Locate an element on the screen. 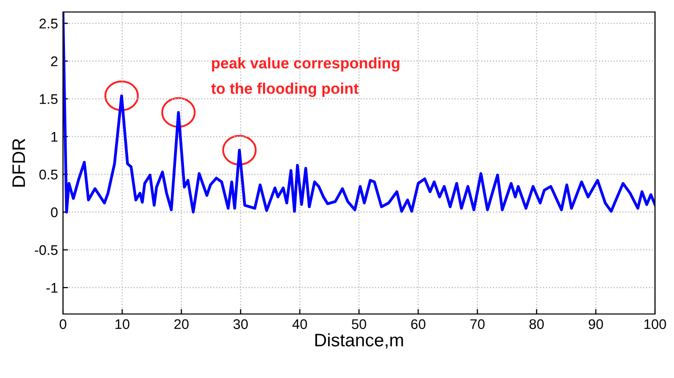  x-tick-label: 0 is located at coordinates (63, 324).